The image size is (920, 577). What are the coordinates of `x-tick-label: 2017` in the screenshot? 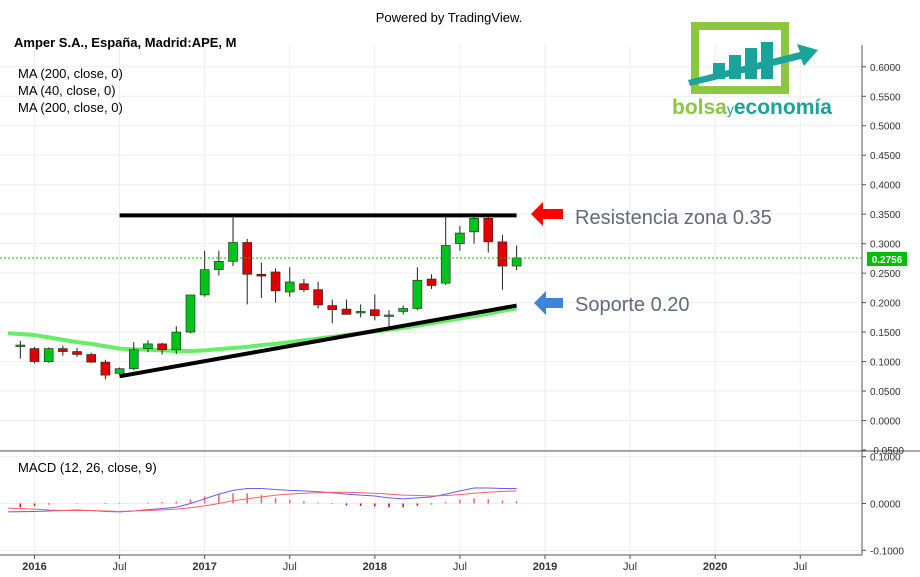 It's located at (204, 567).